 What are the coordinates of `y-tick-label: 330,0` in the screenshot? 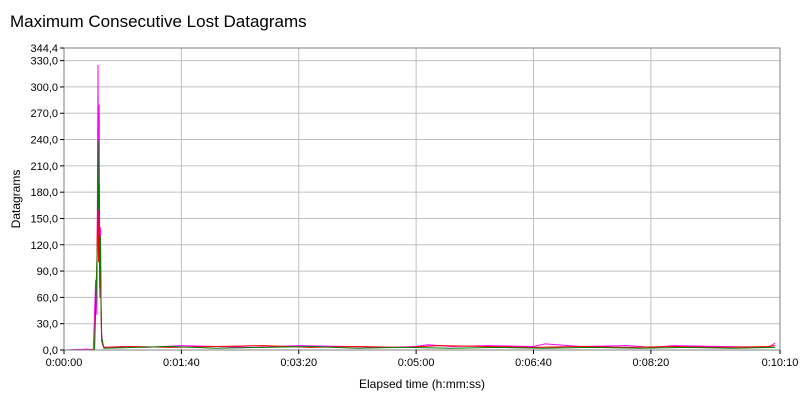 It's located at (44, 62).